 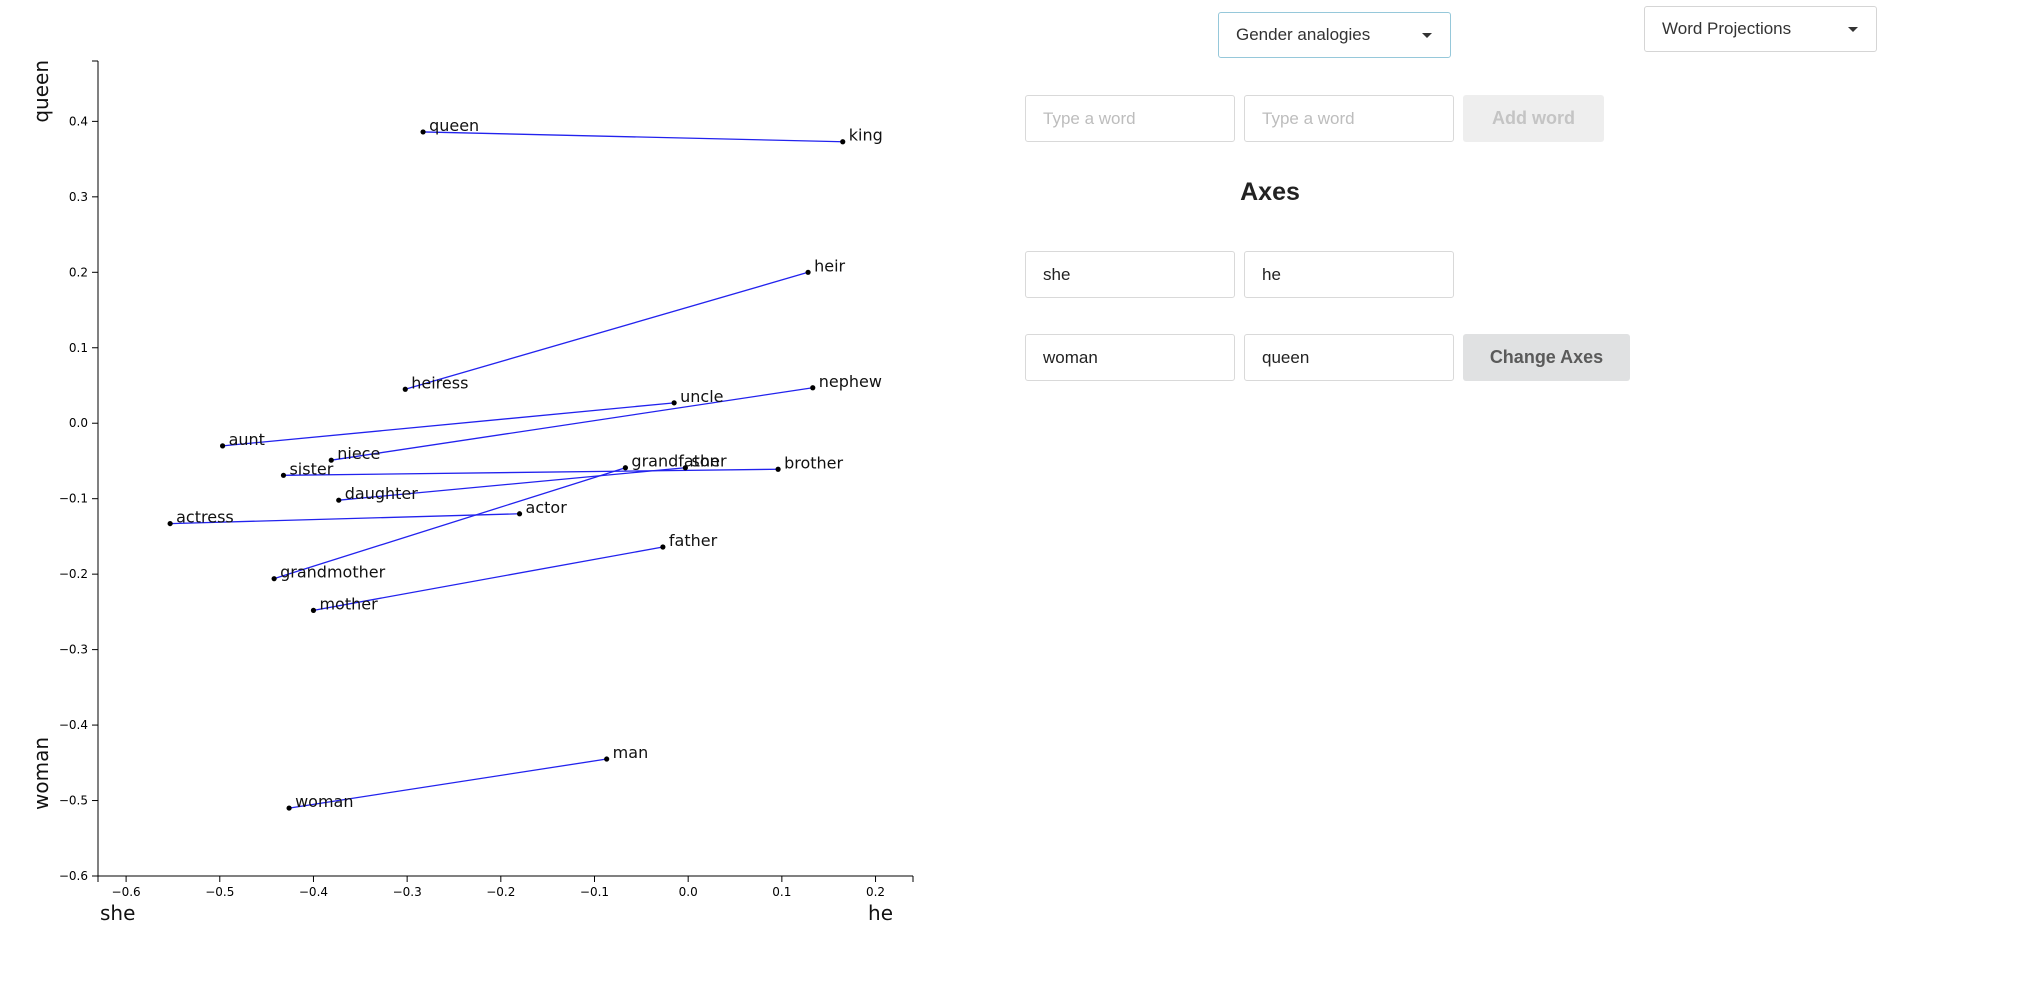 What do you see at coordinates (880, 913) in the screenshot?
I see `x-axis-right-label: he` at bounding box center [880, 913].